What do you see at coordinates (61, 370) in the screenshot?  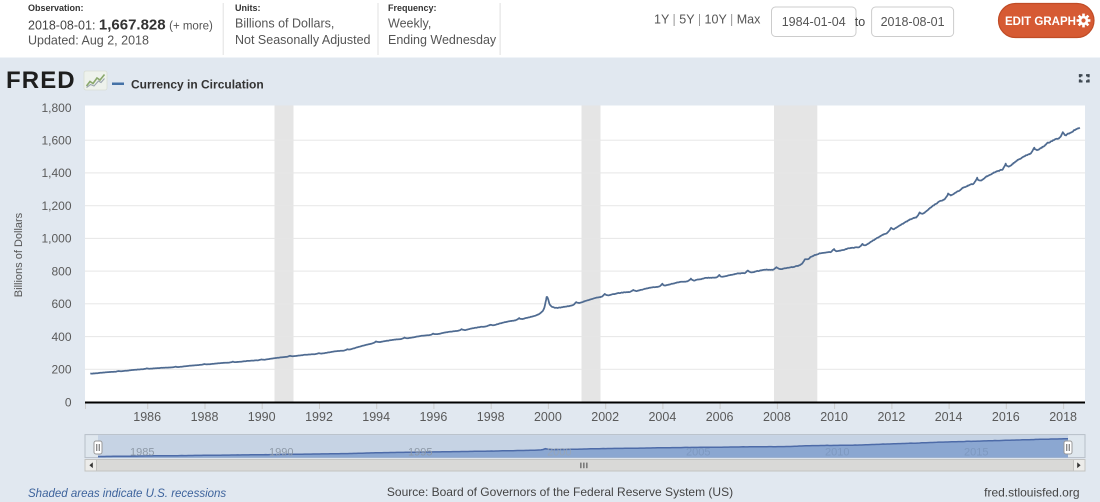 I see `svg-text: 200` at bounding box center [61, 370].